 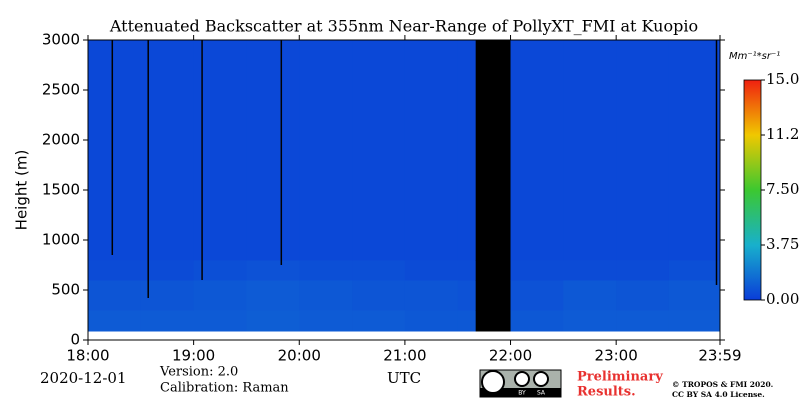 I want to click on y-tick-label: 1000, so click(x=61, y=240).